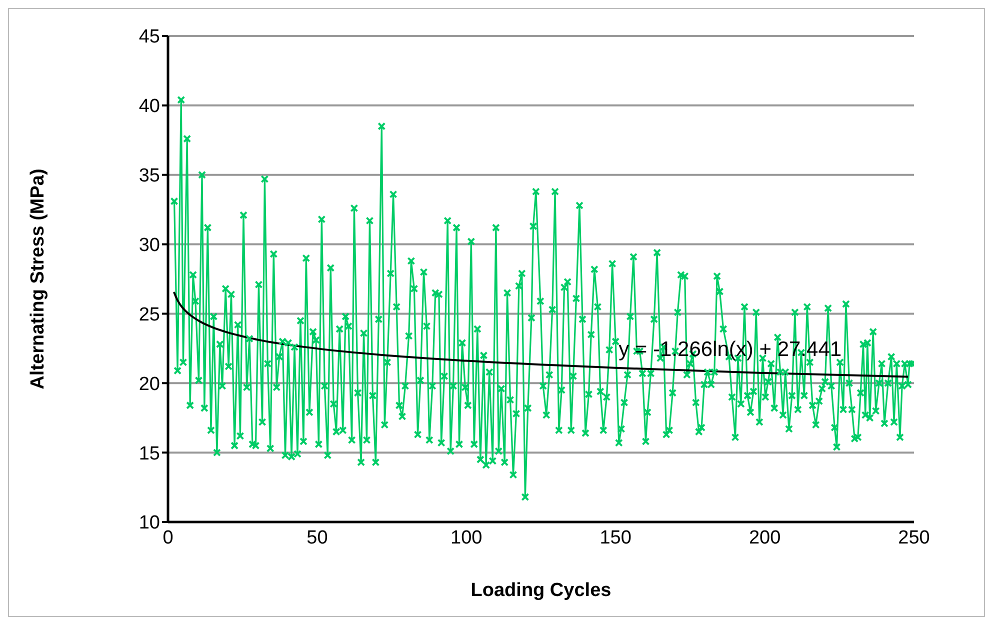 The width and height of the screenshot is (995, 627). Describe the element at coordinates (541, 334) in the screenshot. I see `line-series` at that location.